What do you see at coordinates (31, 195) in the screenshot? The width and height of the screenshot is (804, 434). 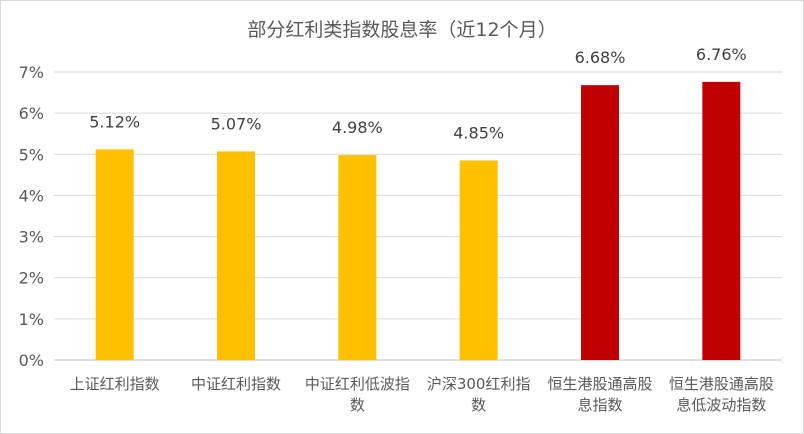 I see `y-tick-label: 4%` at bounding box center [31, 195].